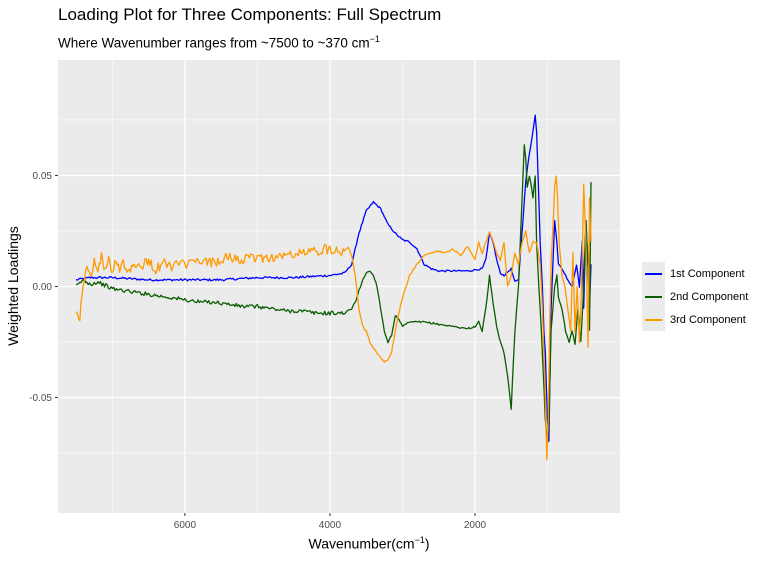  I want to click on legend-item-1: 1st Component, so click(695, 273).